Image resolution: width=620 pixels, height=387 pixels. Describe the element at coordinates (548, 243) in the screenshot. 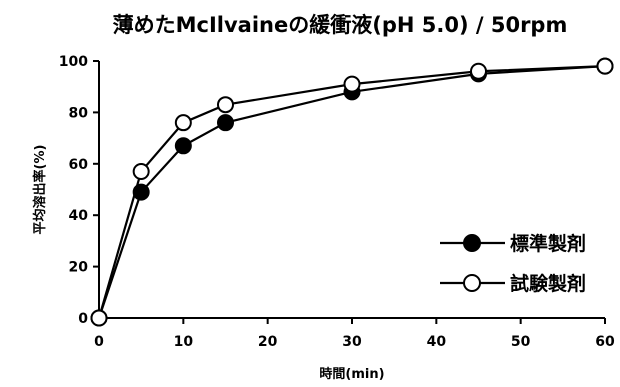

I see `legend-label: 標準製剤` at that location.